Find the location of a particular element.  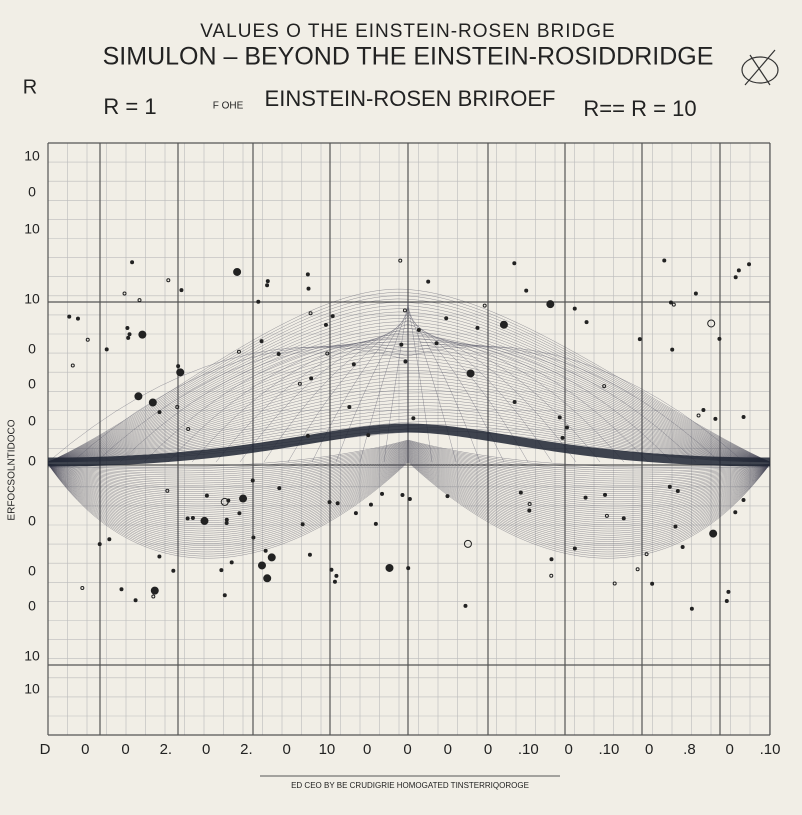

x-label: .8 is located at coordinates (689, 749).